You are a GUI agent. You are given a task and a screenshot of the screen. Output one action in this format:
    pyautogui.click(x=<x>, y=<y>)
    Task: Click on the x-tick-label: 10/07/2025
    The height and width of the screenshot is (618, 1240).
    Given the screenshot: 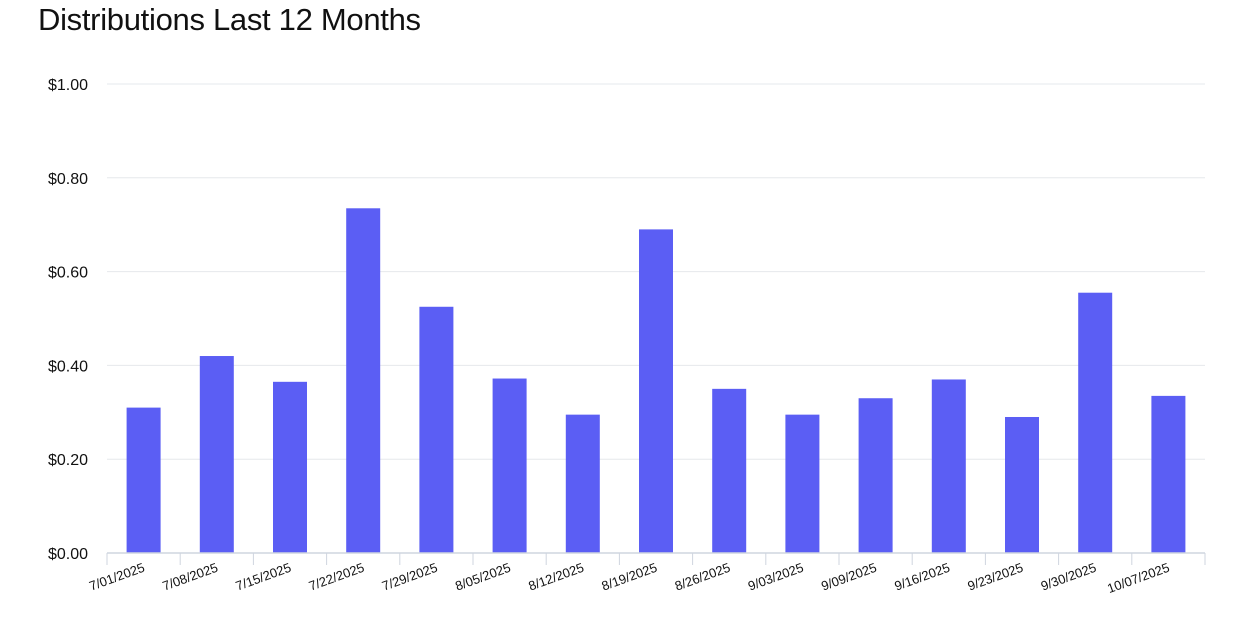 What is the action you would take?
    pyautogui.click(x=1138, y=578)
    